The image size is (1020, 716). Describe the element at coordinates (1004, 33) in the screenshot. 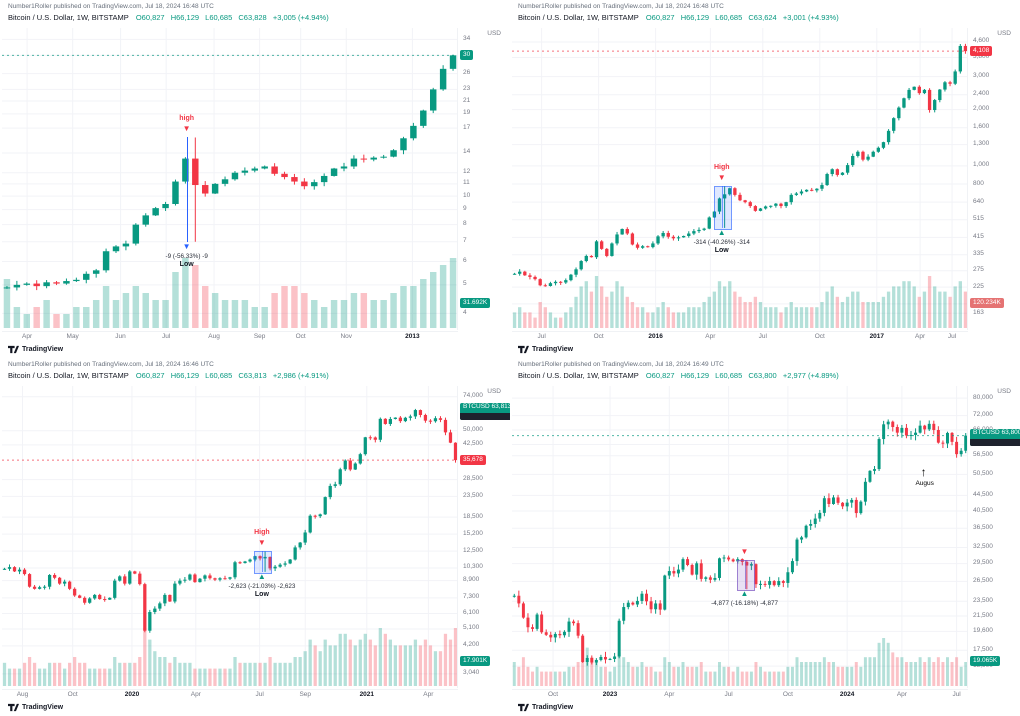

I see `currency-label: USD` at that location.